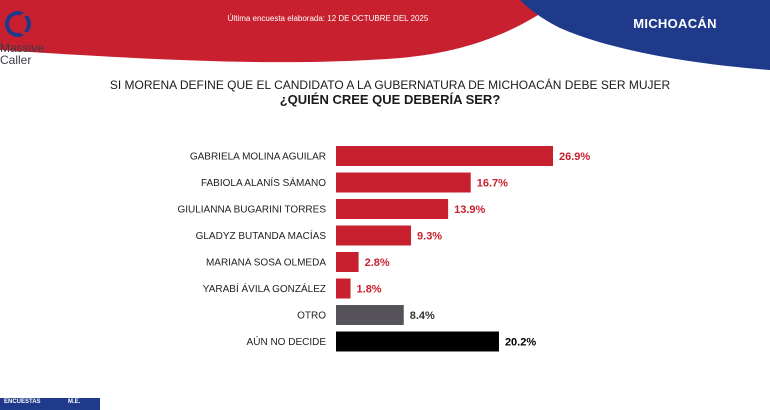  Describe the element at coordinates (251, 210) in the screenshot. I see `category-label: GIULIANNA BUGARINI TORRES` at that location.